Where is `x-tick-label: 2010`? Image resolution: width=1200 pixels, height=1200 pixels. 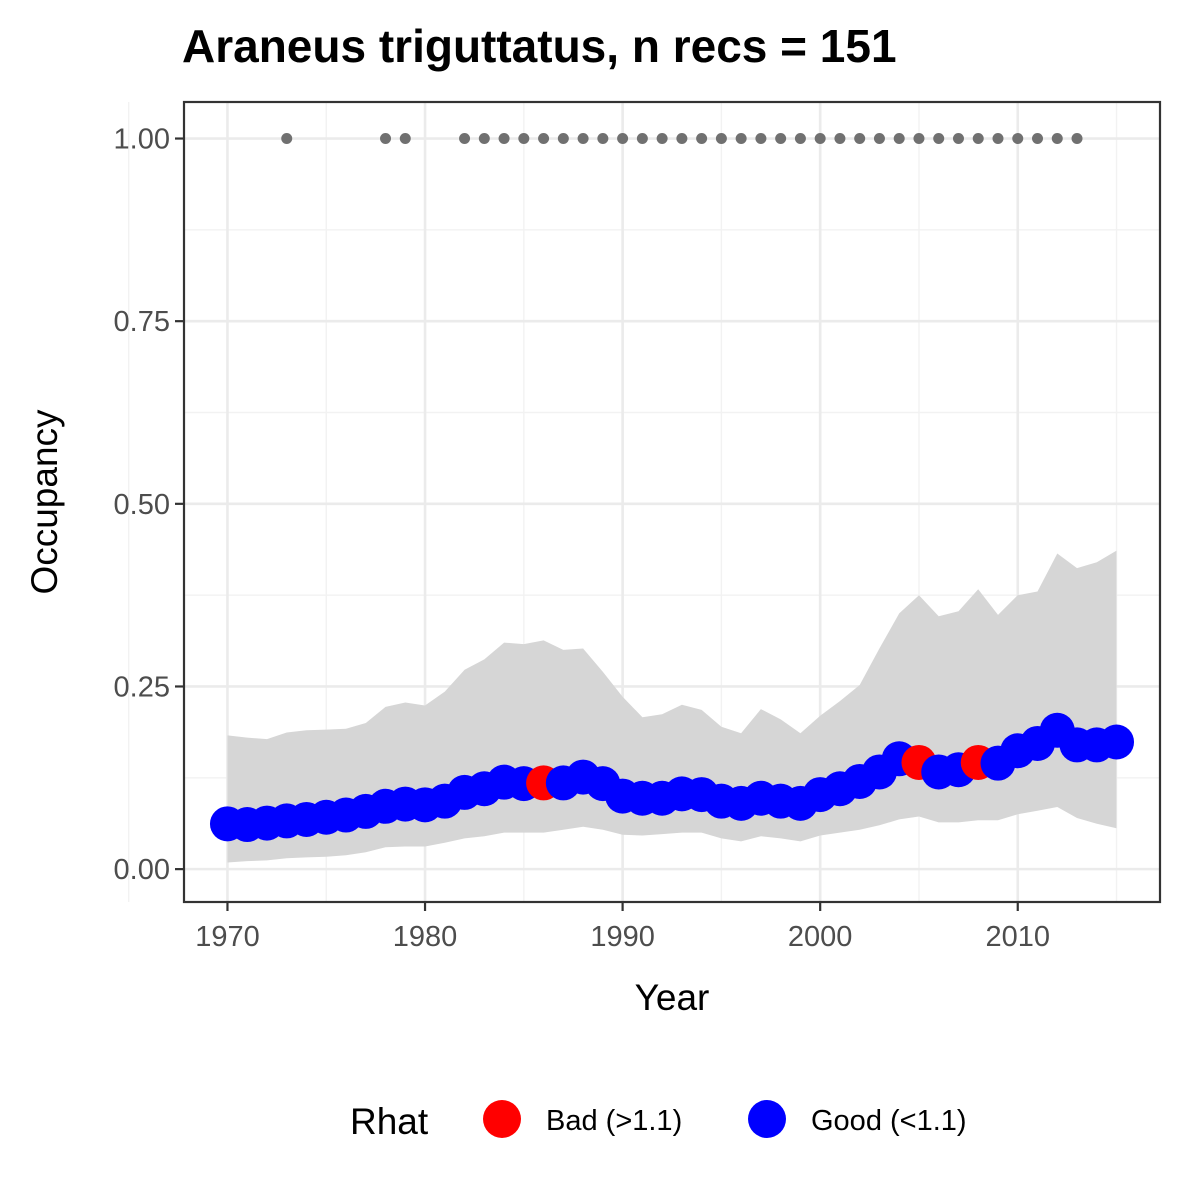
x-tick-label: 2010 is located at coordinates (1017, 937).